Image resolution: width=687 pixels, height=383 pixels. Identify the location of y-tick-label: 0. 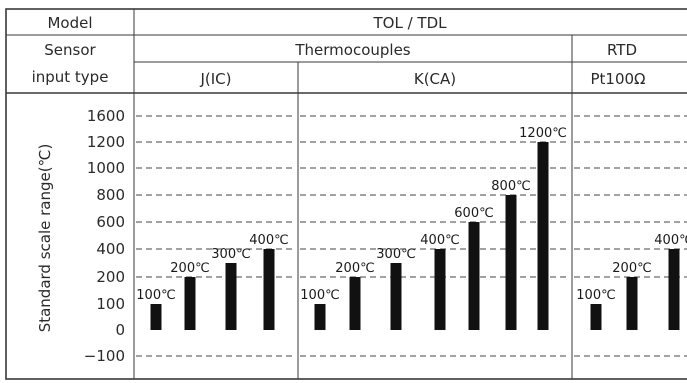
(120, 330).